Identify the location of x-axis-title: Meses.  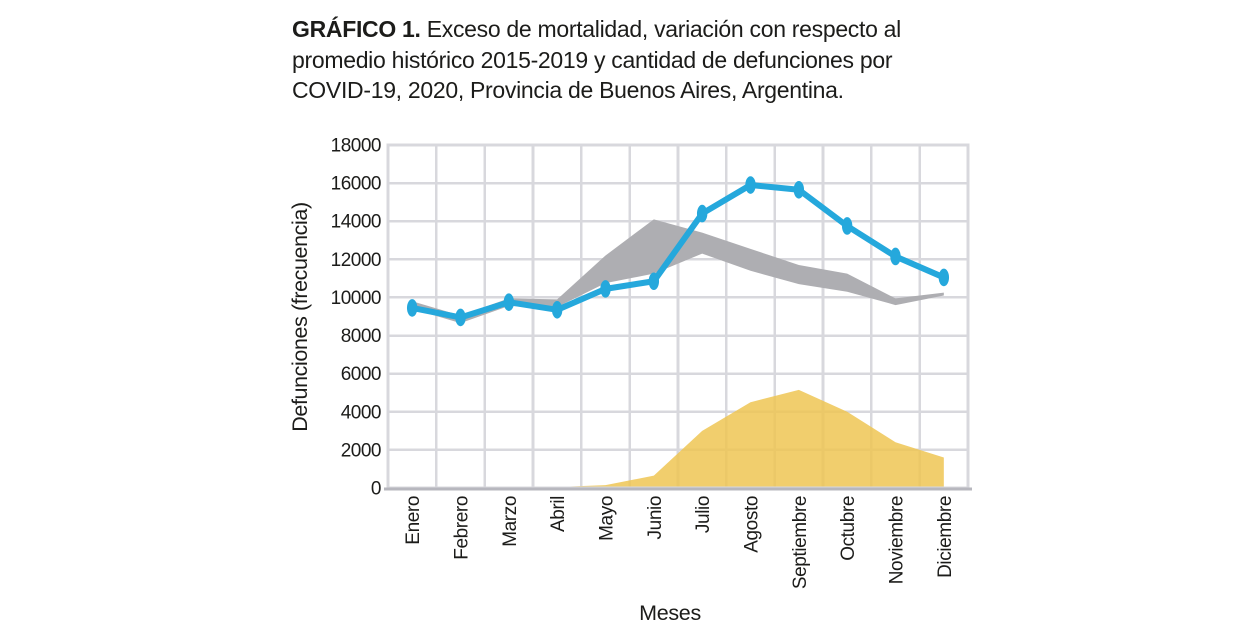
(670, 613).